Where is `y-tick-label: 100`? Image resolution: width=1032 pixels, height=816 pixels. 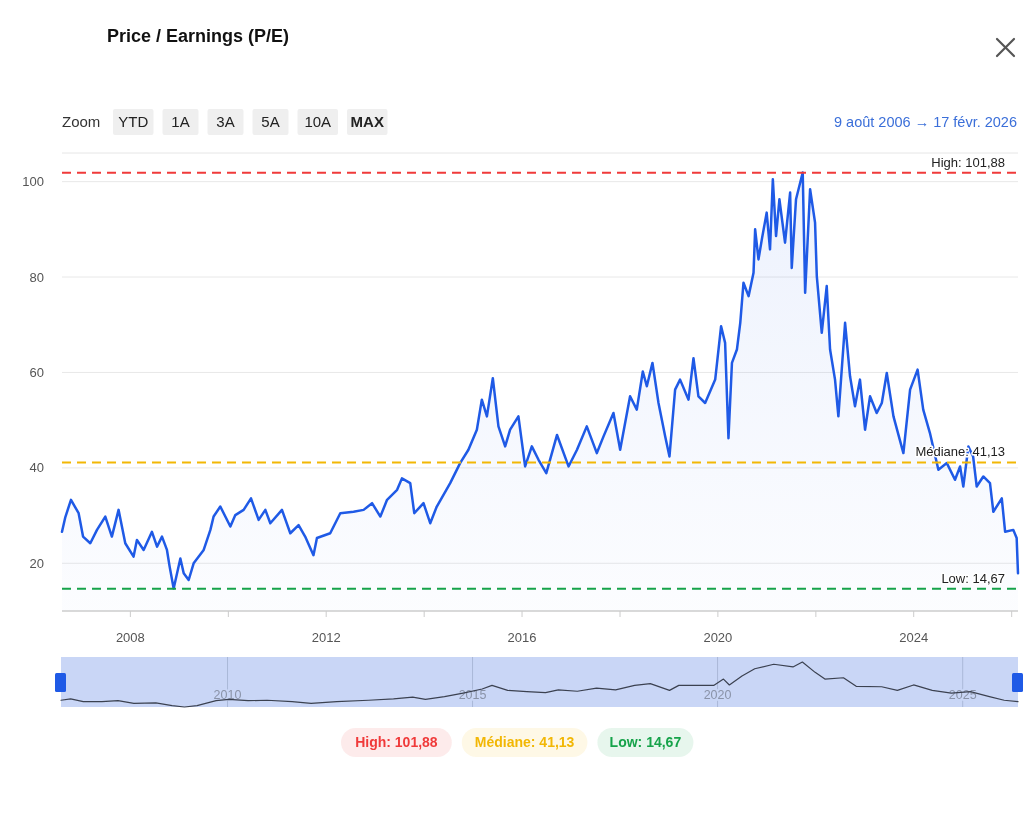 y-tick-label: 100 is located at coordinates (33, 182).